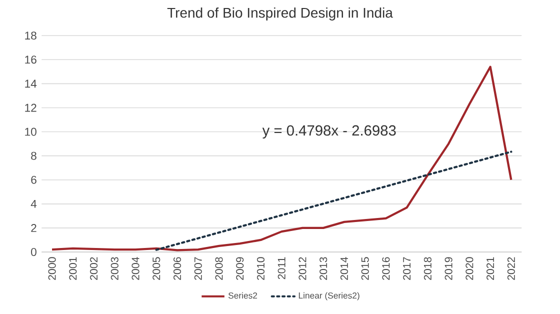 Image resolution: width=560 pixels, height=314 pixels. What do you see at coordinates (282, 268) in the screenshot?
I see `x-tick-label: 2011` at bounding box center [282, 268].